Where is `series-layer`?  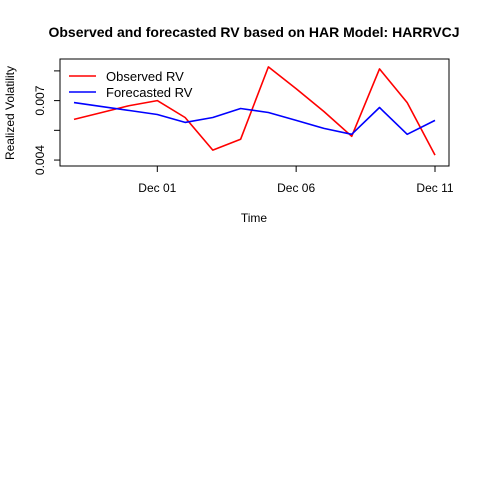
series-layer is located at coordinates (254, 111).